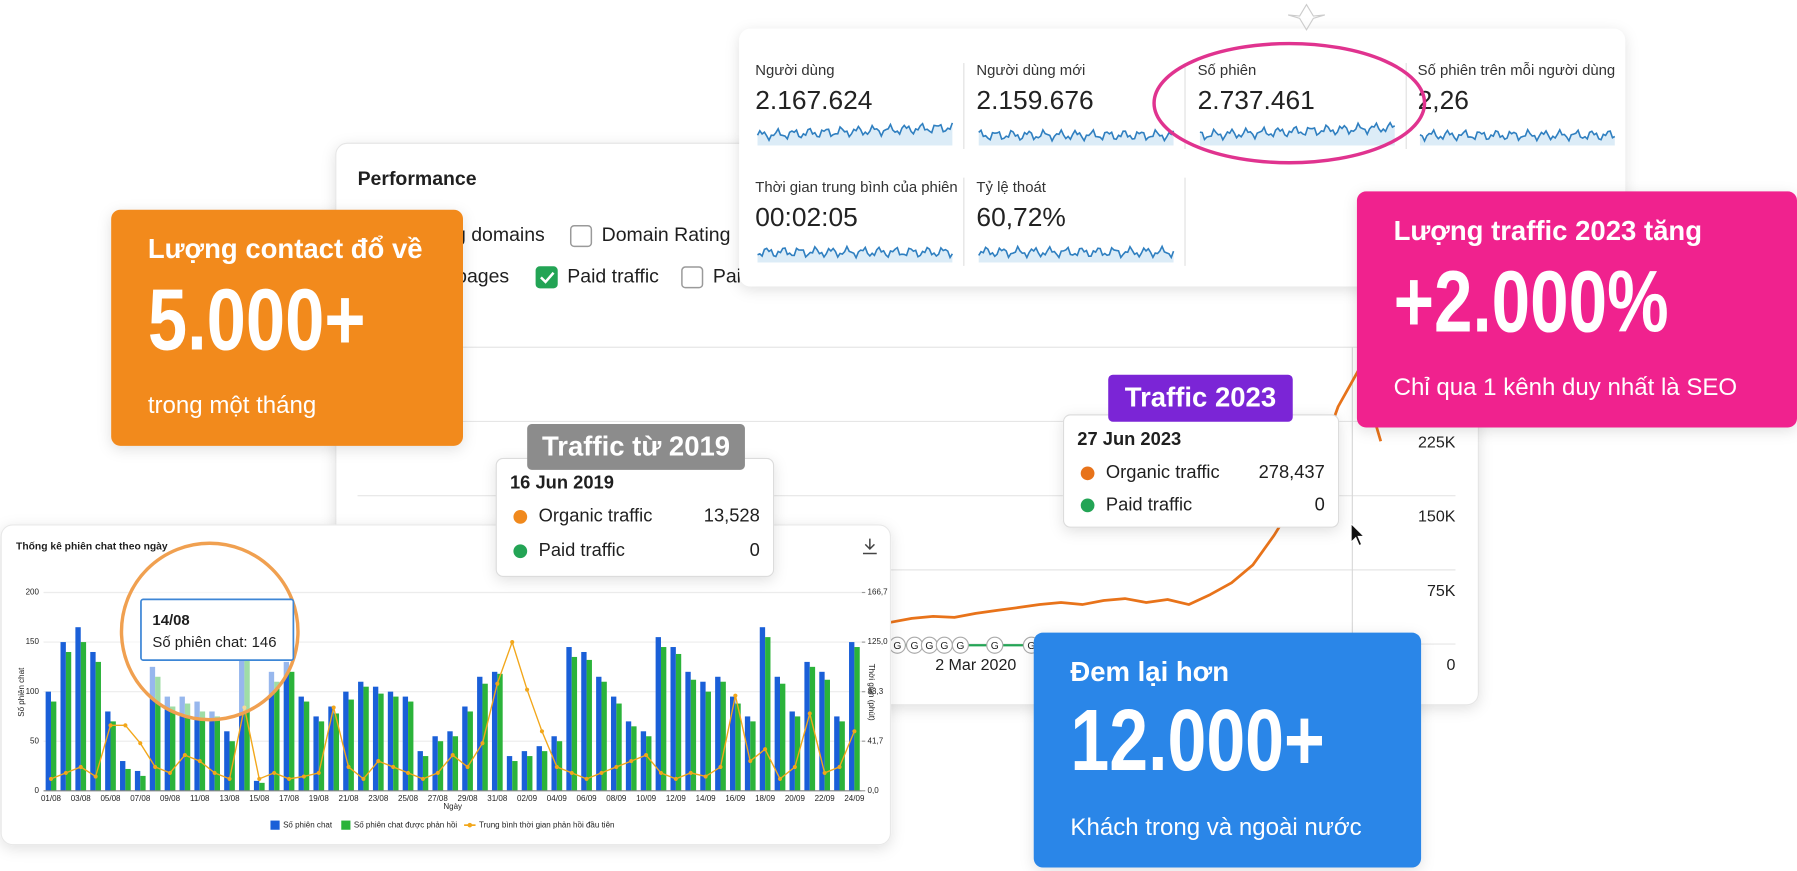 The width and height of the screenshot is (1797, 871). What do you see at coordinates (795, 798) in the screenshot?
I see `x-tick-label: 20/09` at bounding box center [795, 798].